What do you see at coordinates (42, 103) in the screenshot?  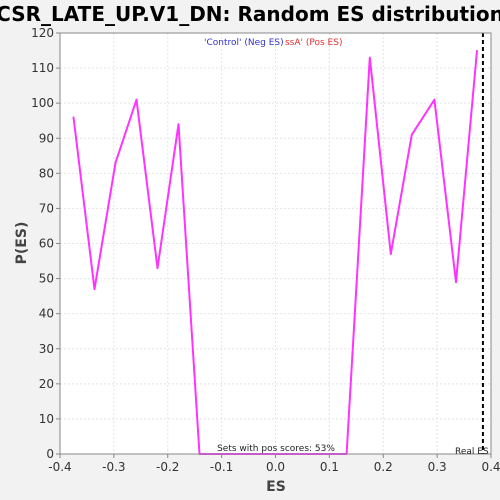 I see `y-tick-label: 100` at bounding box center [42, 103].